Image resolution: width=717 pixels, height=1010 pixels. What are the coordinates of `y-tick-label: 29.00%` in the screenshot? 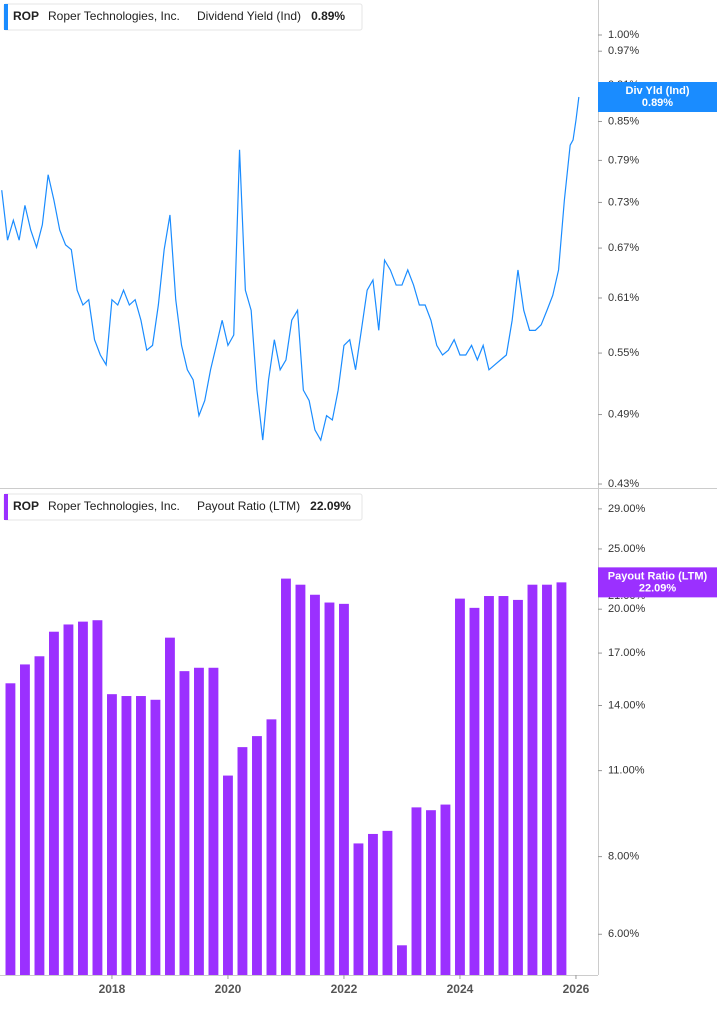 It's located at (627, 509).